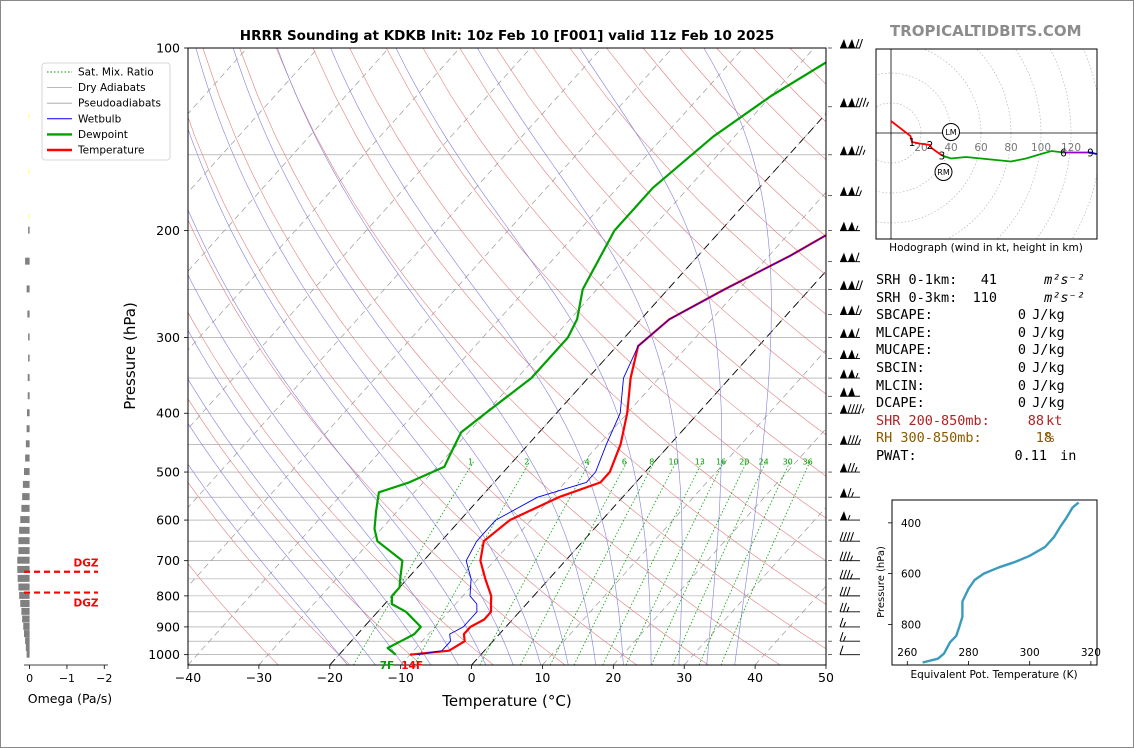  Describe the element at coordinates (387, 666) in the screenshot. I see `surface-dewpoint-label: 7F` at that location.